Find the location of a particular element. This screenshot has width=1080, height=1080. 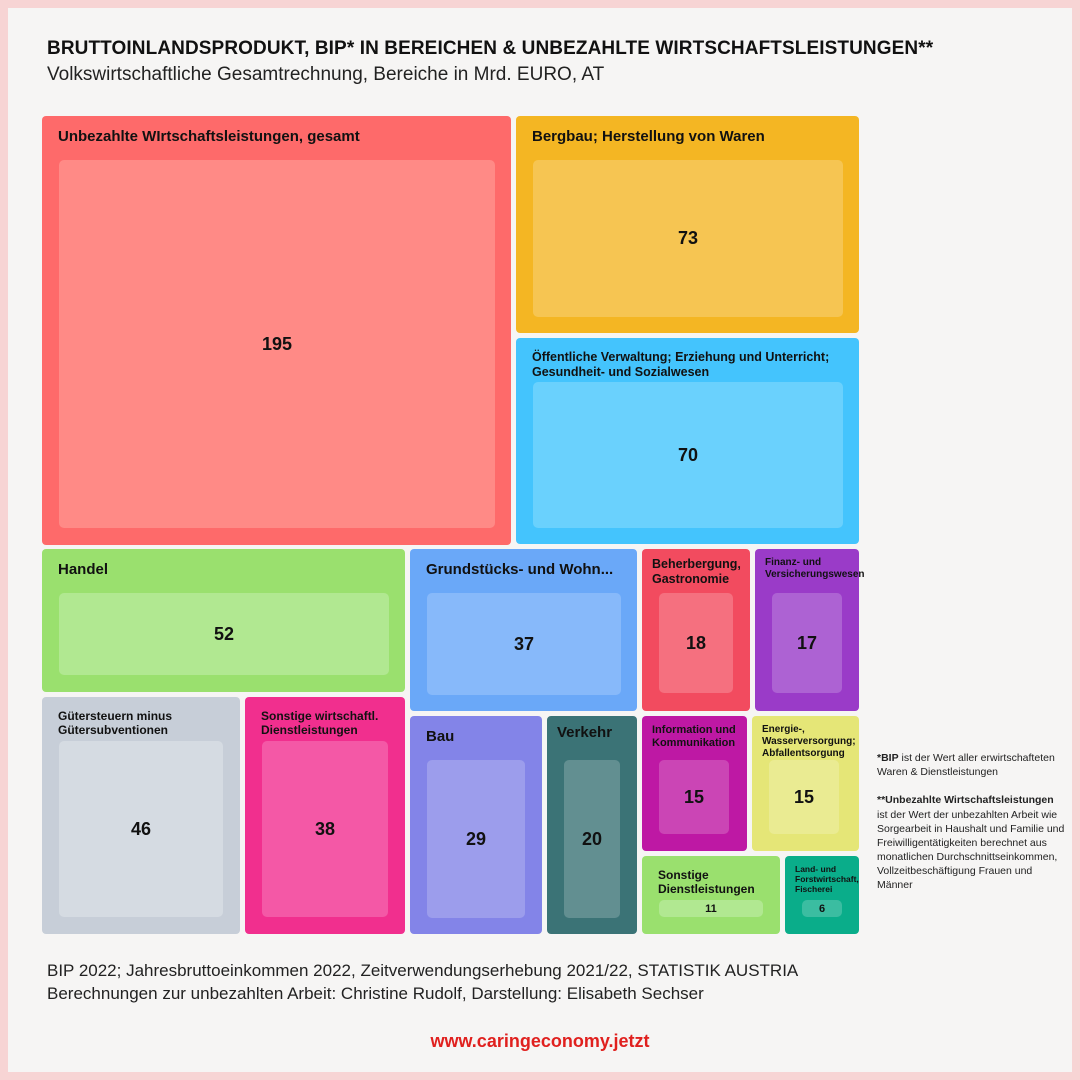

tile-value: 11 is located at coordinates (711, 908).